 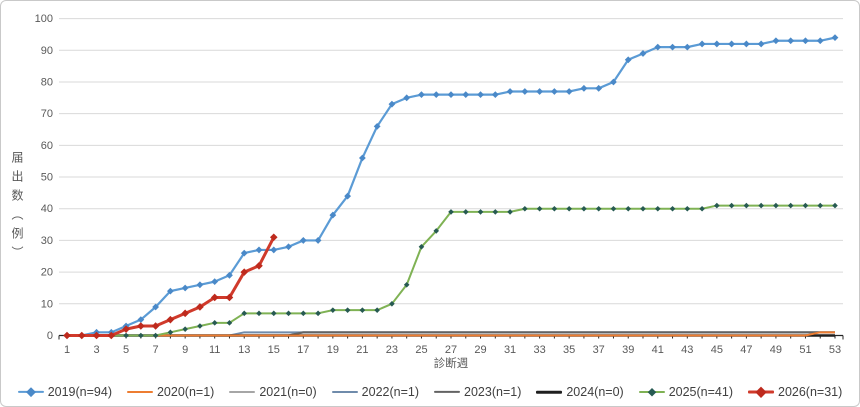 I want to click on x-tick-label-43: 43, so click(x=687, y=350).